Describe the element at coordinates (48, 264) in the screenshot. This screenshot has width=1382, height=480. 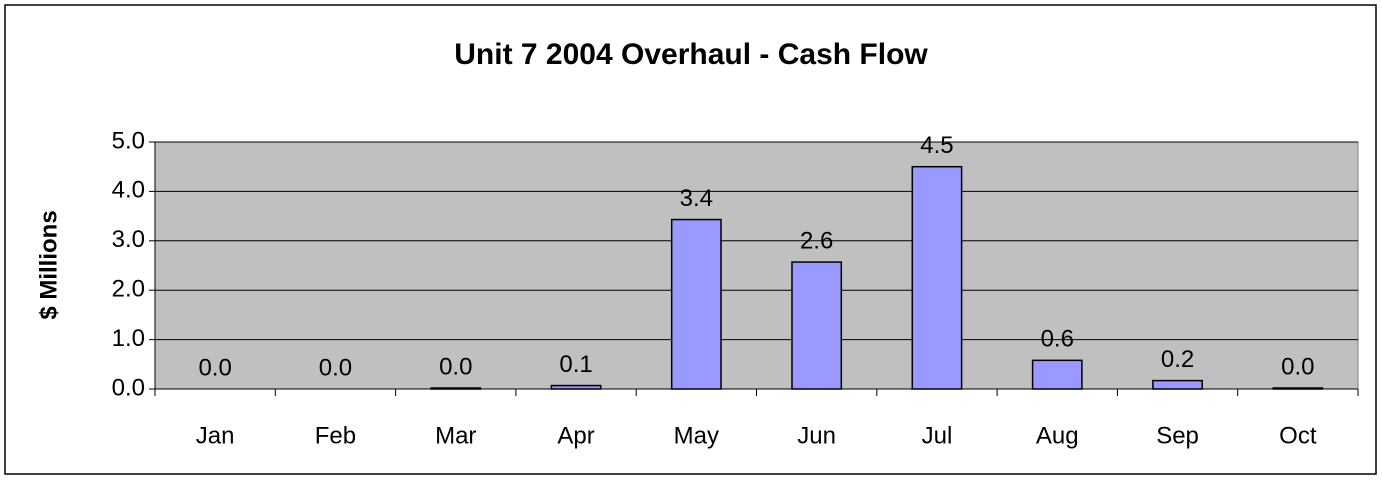
I see `y-axis-label: $ Millions` at that location.